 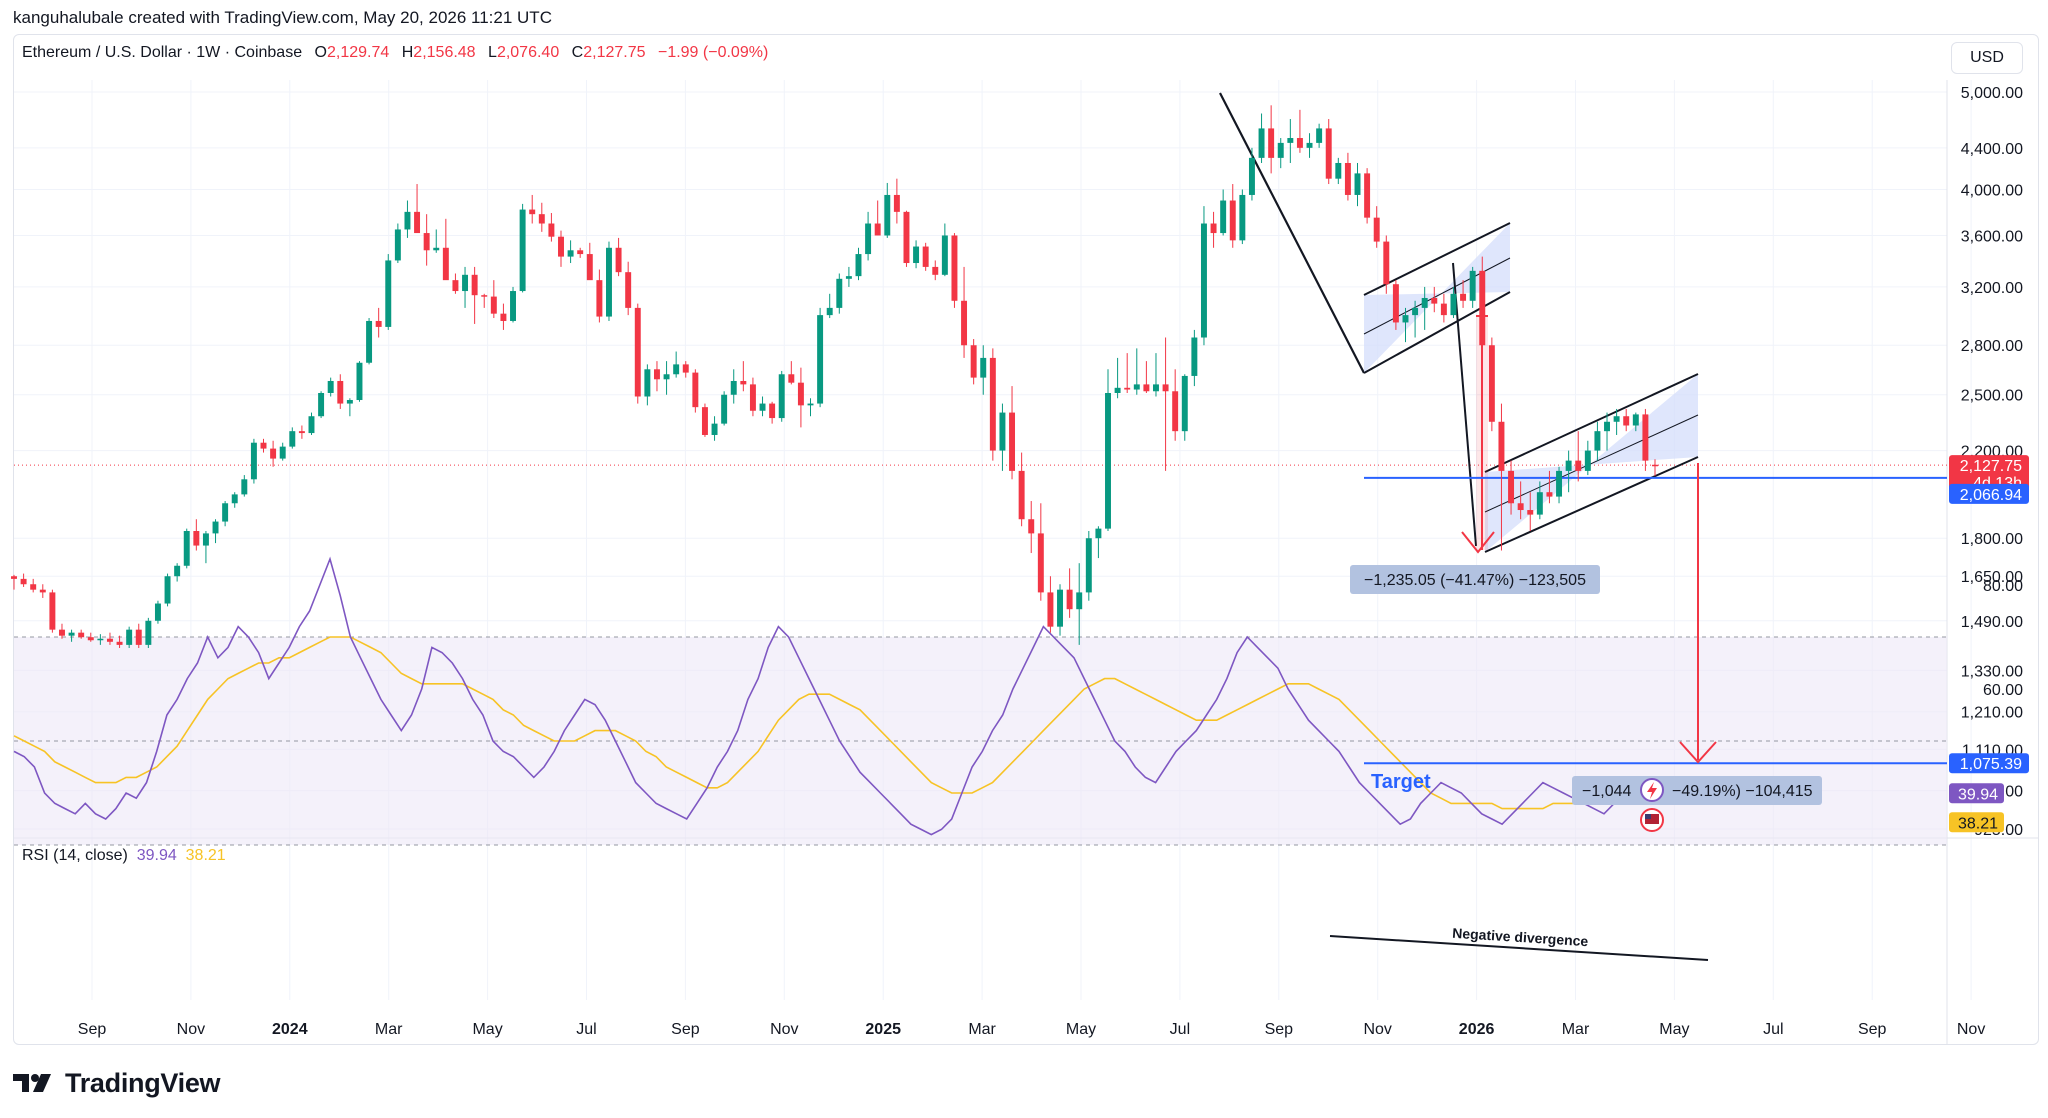 I want to click on tradingview-logo: TradingView, so click(x=117, y=1083).